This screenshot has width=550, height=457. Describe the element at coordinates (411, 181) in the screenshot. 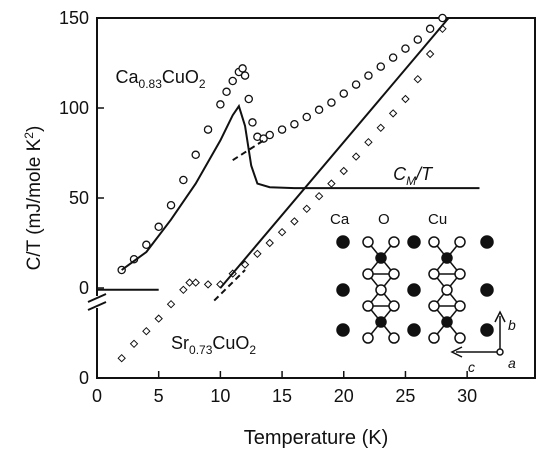

I see `annotation-part: M` at that location.